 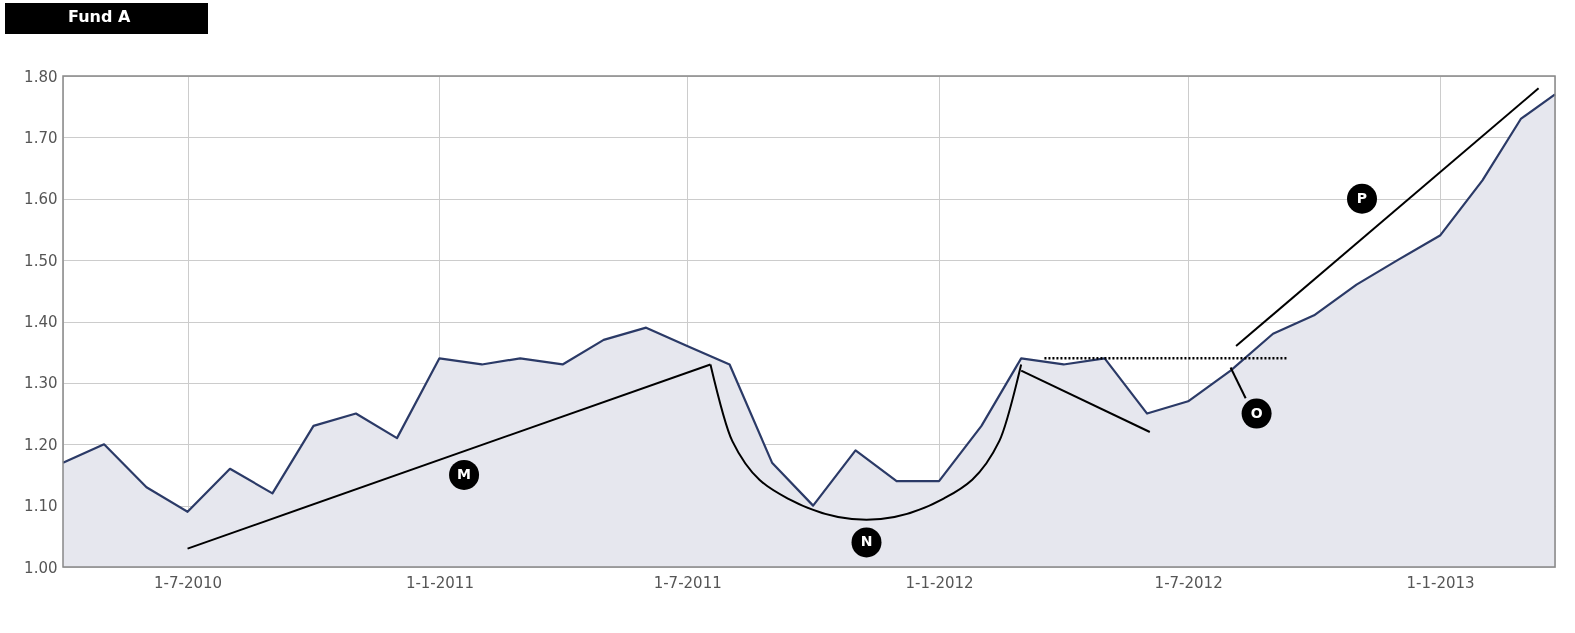 What do you see at coordinates (41, 76) in the screenshot?
I see `y-tick-label: 1.80` at bounding box center [41, 76].